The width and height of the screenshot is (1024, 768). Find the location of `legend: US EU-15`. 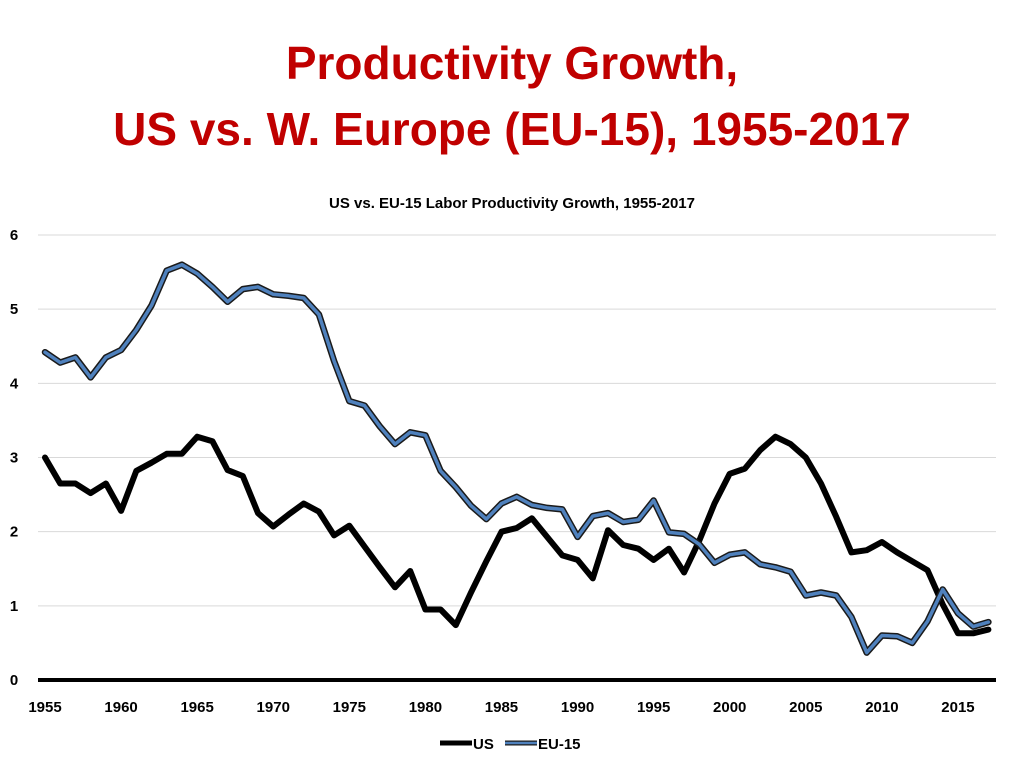

legend: US EU-15 is located at coordinates (510, 744).